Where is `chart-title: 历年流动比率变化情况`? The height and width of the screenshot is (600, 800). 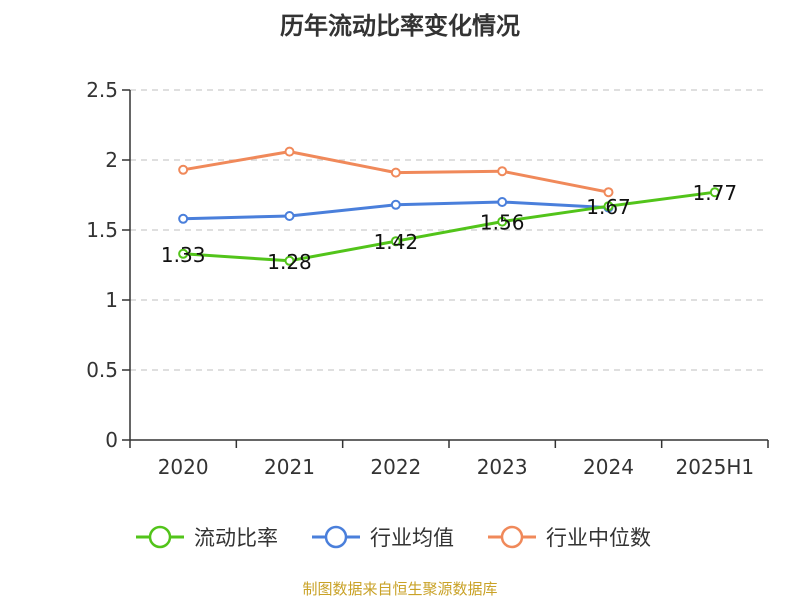 chart-title: 历年流动比率变化情况 is located at coordinates (400, 26).